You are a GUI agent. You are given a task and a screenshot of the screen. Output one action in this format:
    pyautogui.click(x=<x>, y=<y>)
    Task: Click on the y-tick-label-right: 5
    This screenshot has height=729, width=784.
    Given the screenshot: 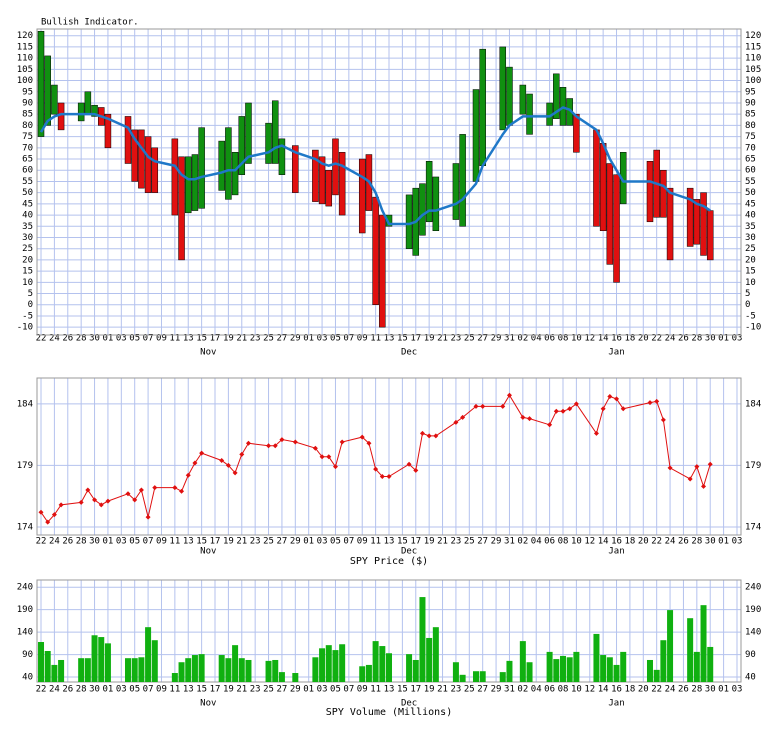 What is the action you would take?
    pyautogui.click(x=747, y=294)
    